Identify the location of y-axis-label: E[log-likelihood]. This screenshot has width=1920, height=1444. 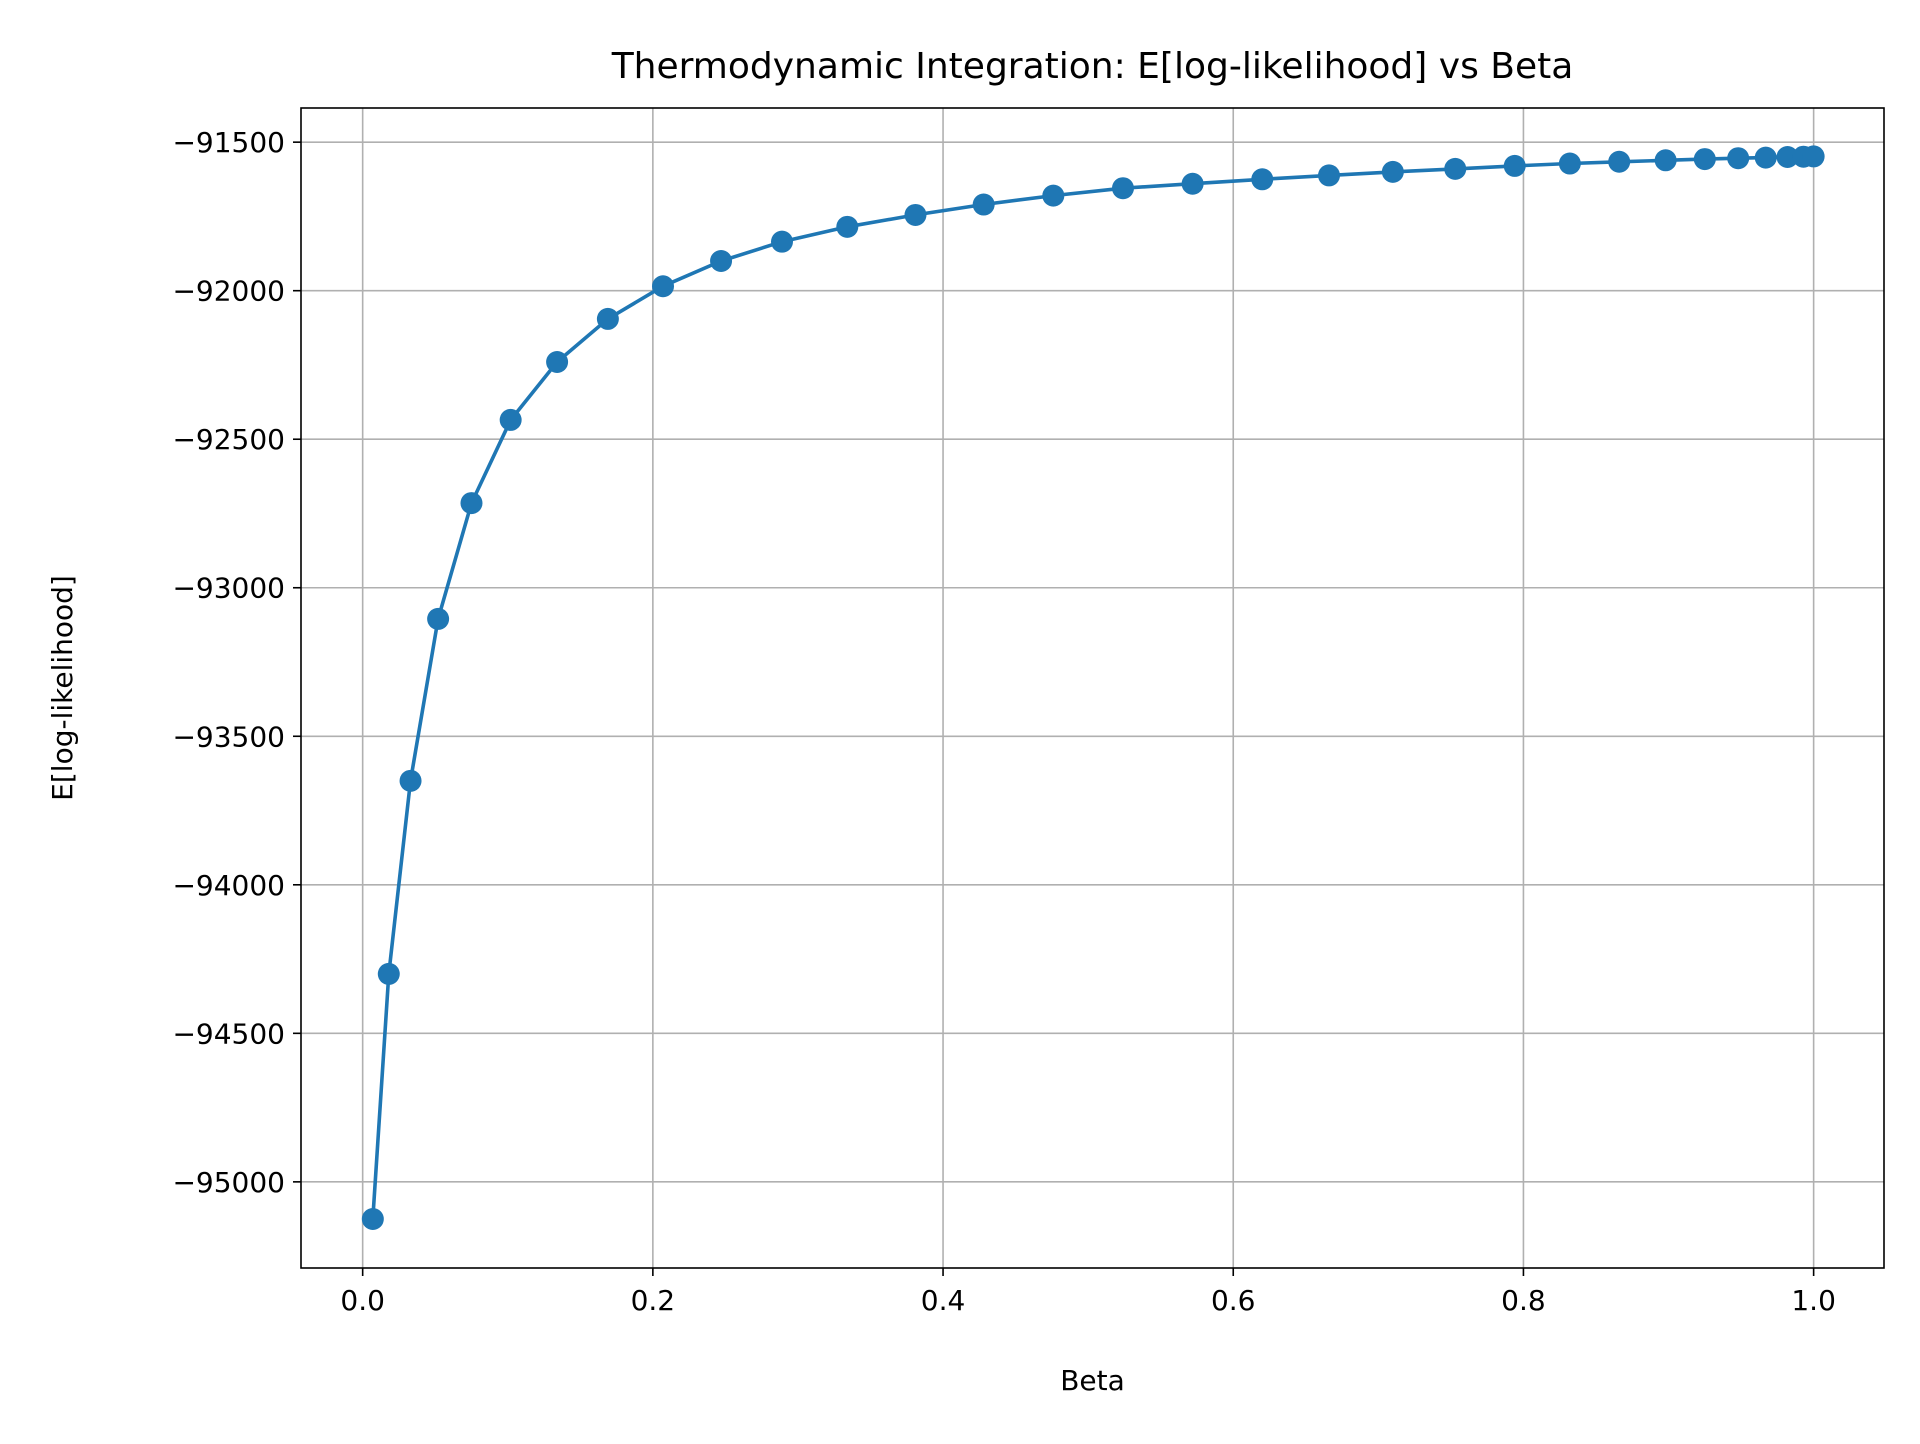
(62, 688).